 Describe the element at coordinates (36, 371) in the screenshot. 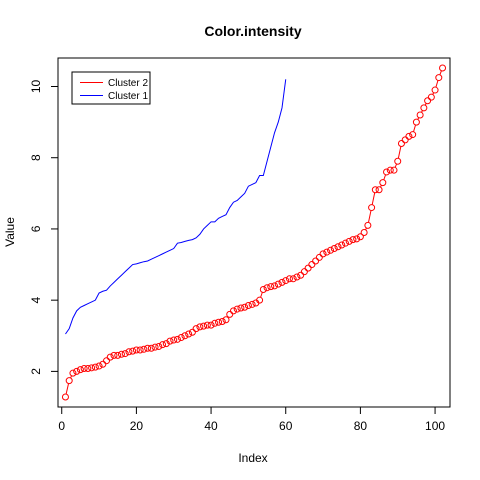

I see `y-tick-label: 2` at that location.